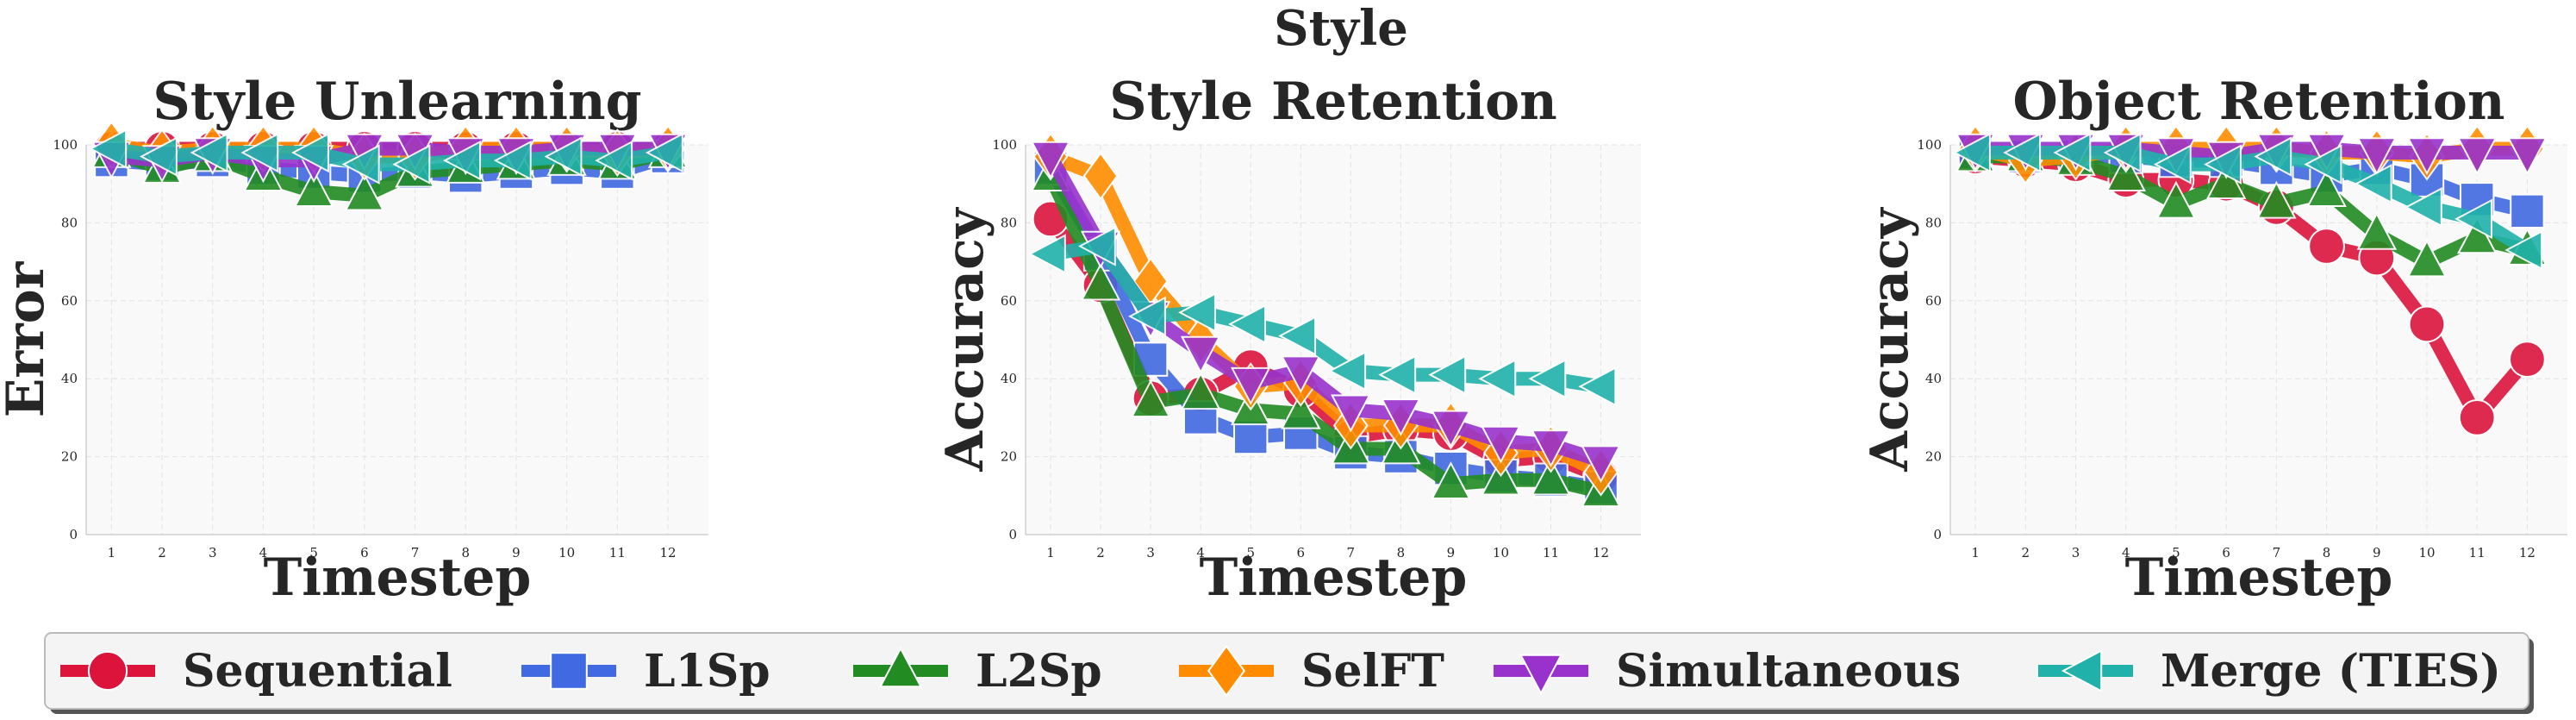  I want to click on x-tick-label: 8, so click(465, 553).